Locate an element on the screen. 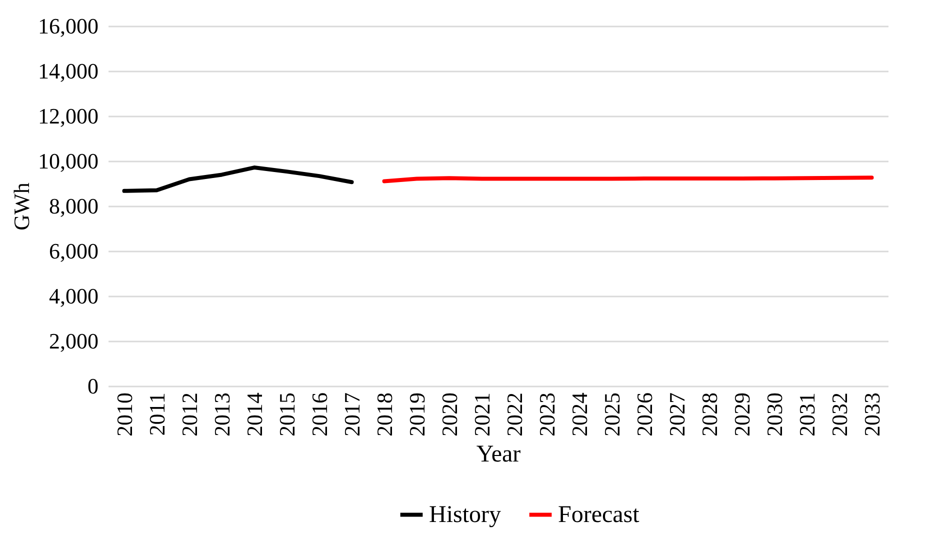 This screenshot has height=554, width=930. y-tick-label: 0 is located at coordinates (93, 386).